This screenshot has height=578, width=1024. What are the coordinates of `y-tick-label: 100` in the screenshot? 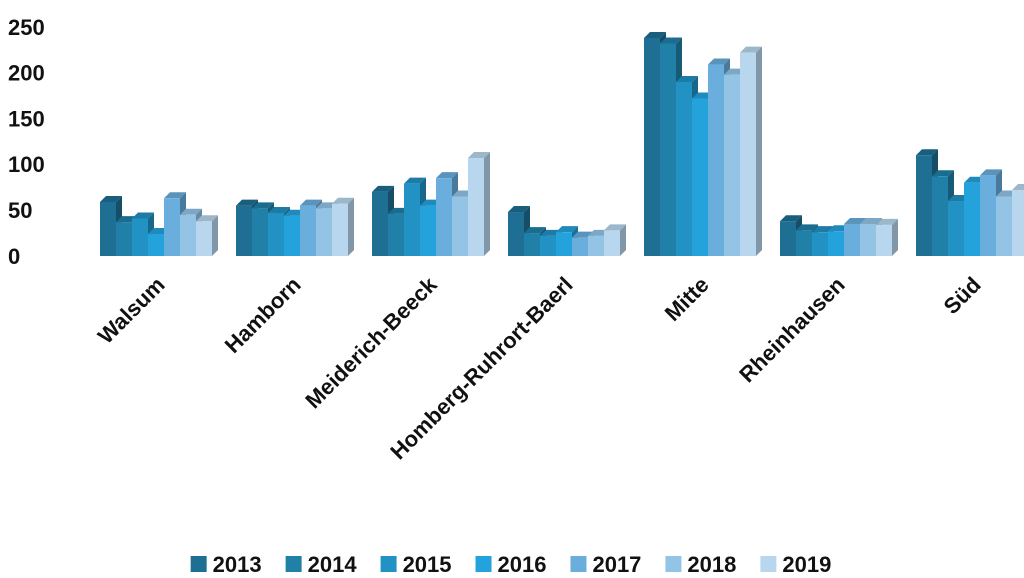 It's located at (26, 164).